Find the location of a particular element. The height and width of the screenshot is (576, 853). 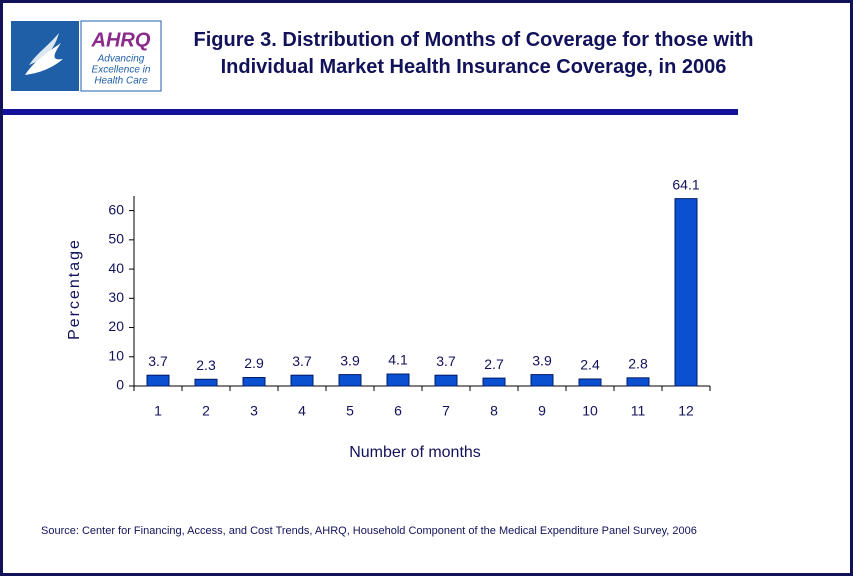

y-tick-label: 20 is located at coordinates (116, 326).